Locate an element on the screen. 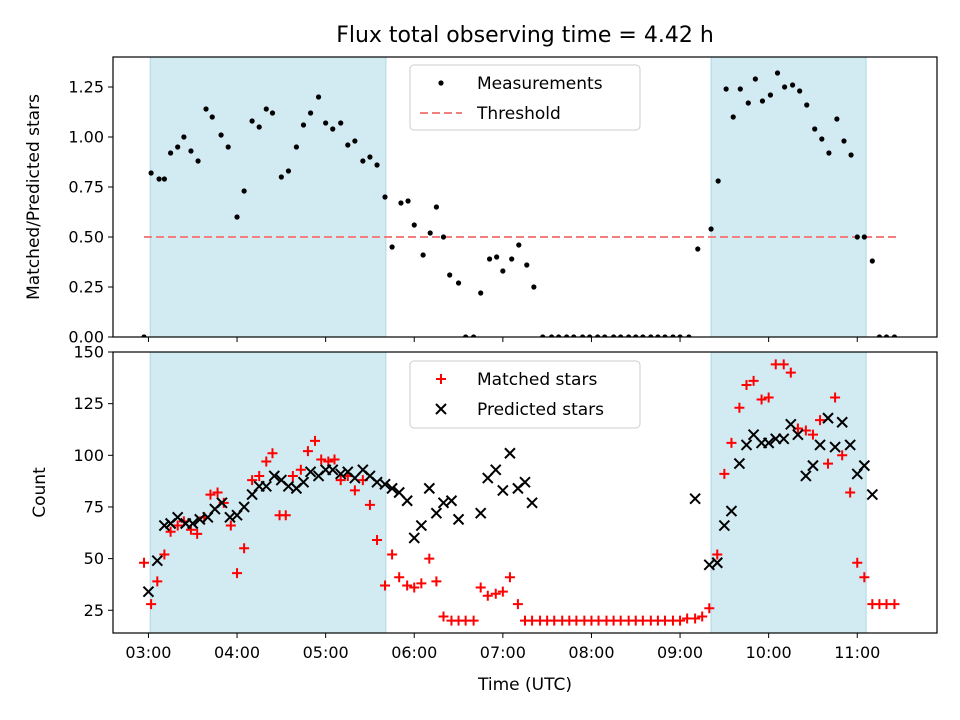 Image resolution: width=960 pixels, height=720 pixels. bottom-legend: Matched stars Predicted stars is located at coordinates (525, 394).